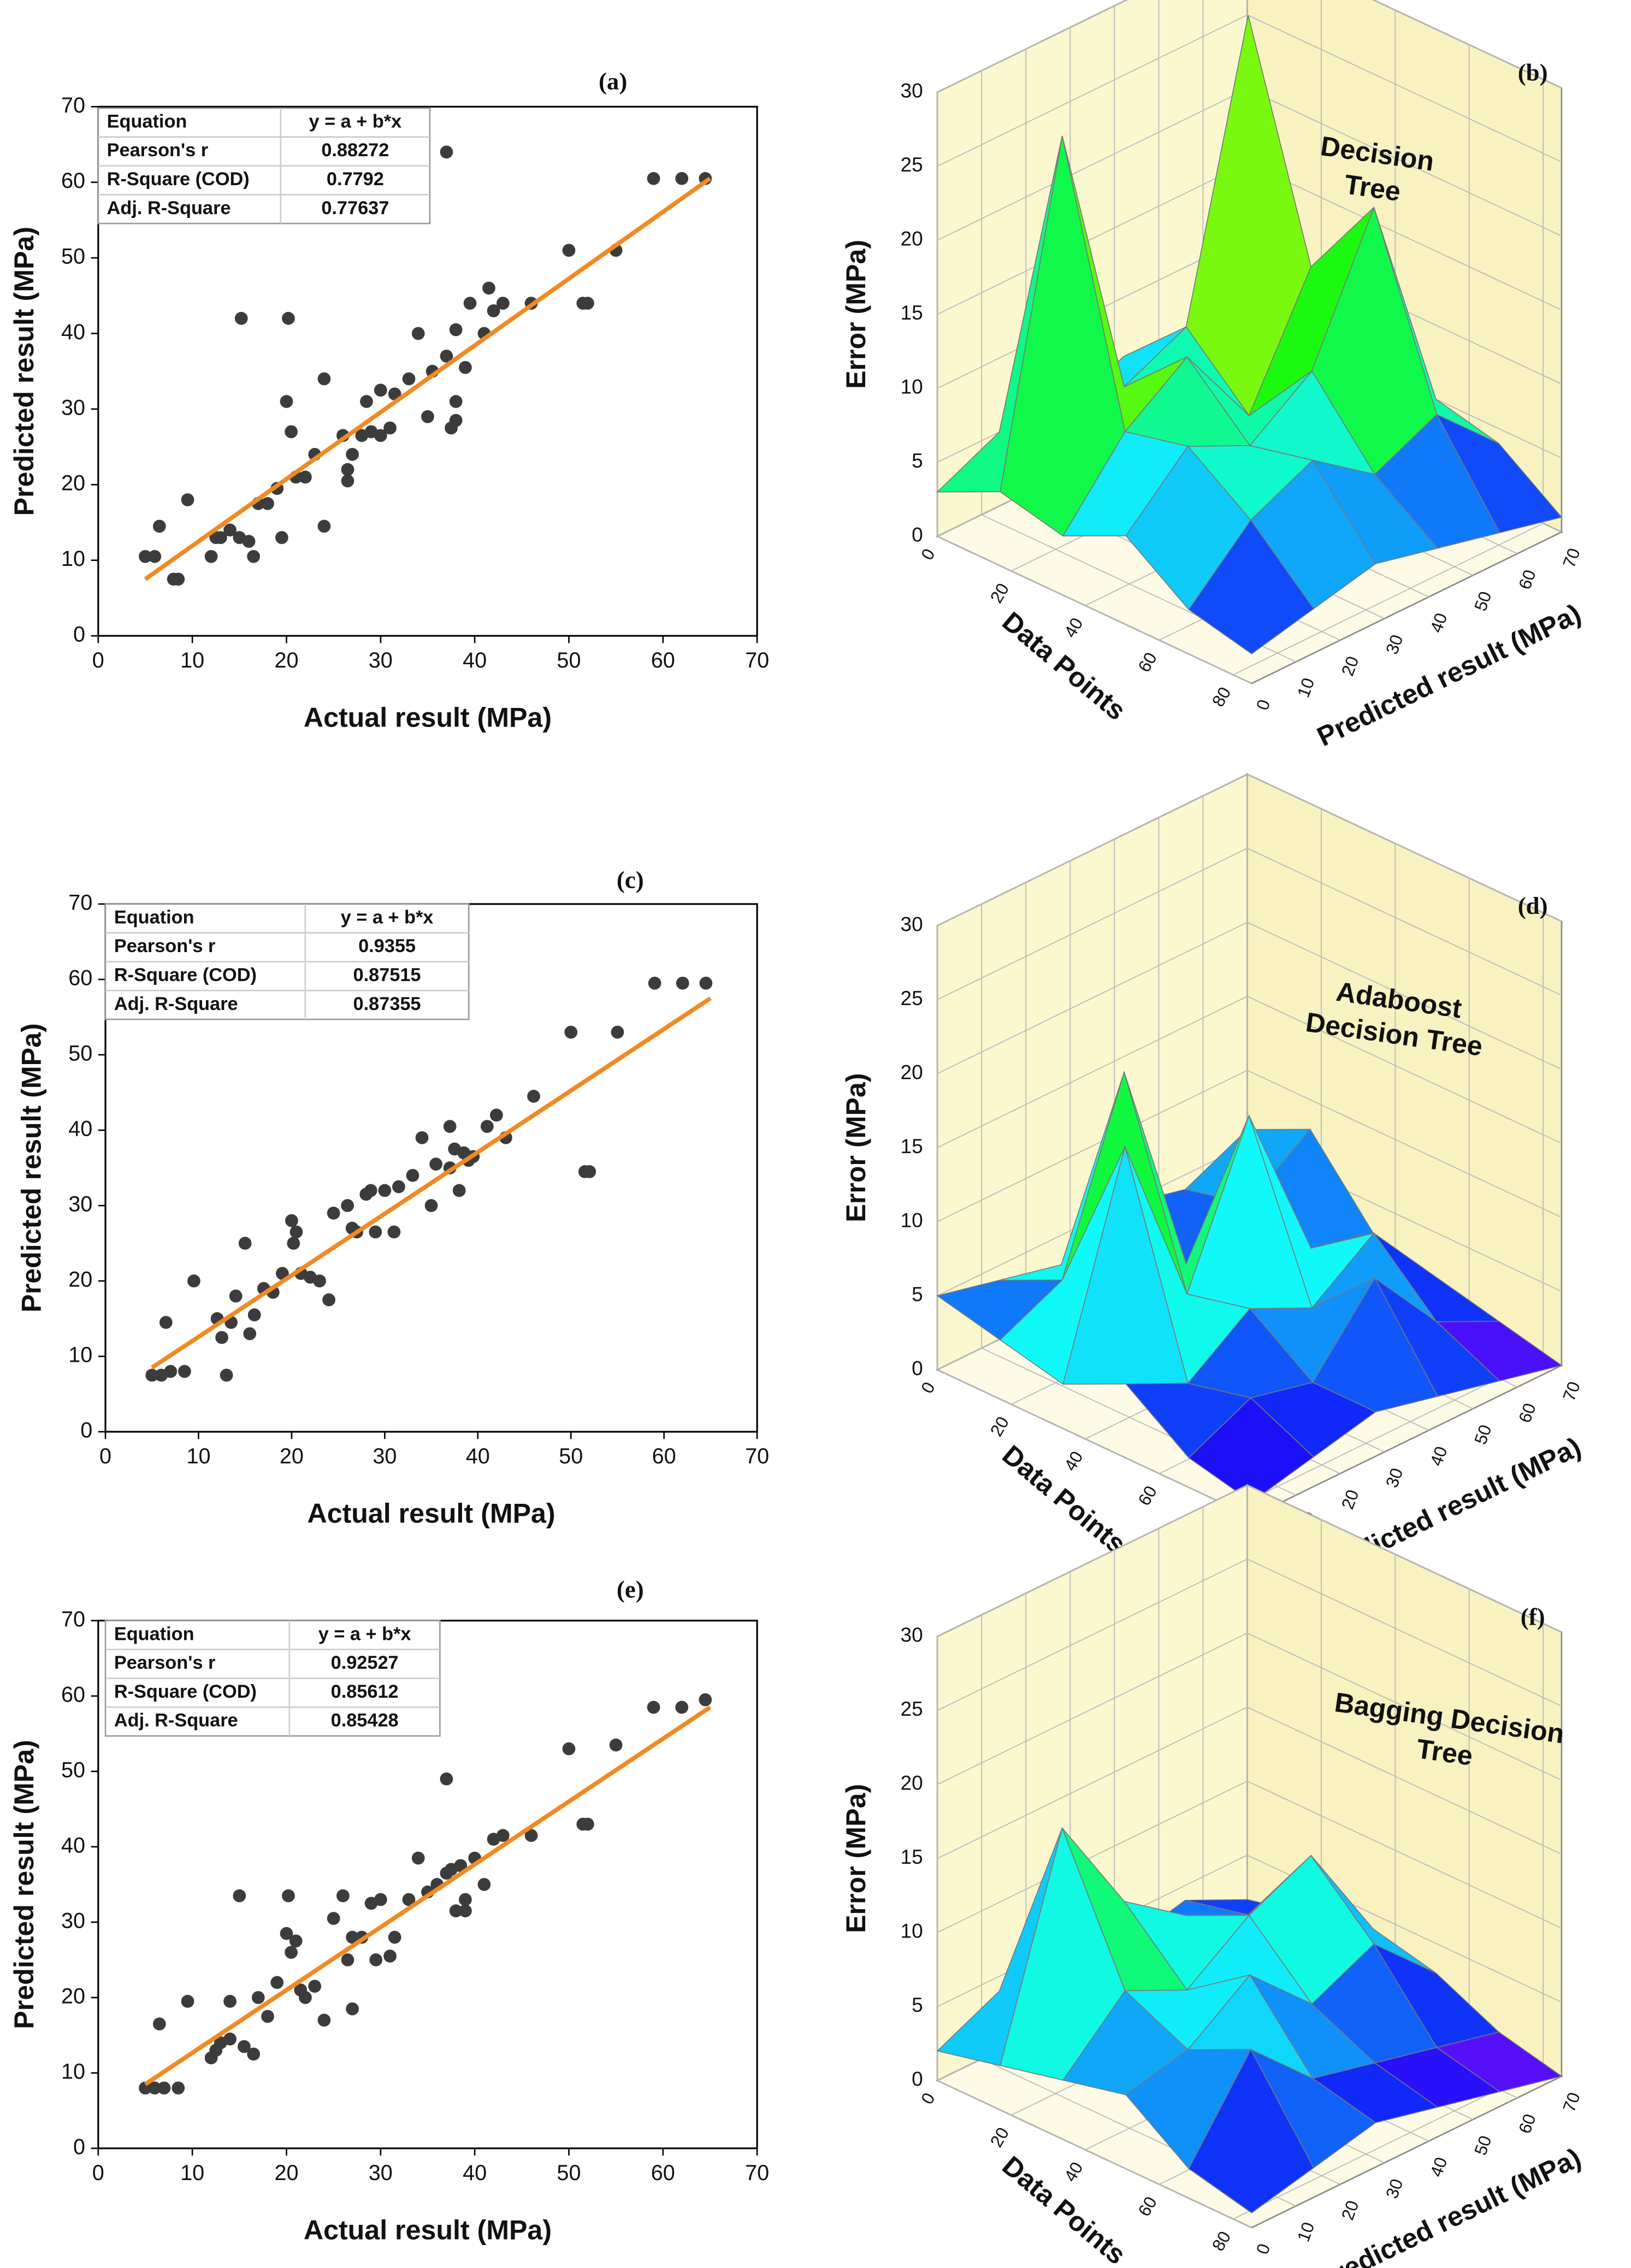  Describe the element at coordinates (192, 2173) in the screenshot. I see `x-tick-label: 10` at that location.